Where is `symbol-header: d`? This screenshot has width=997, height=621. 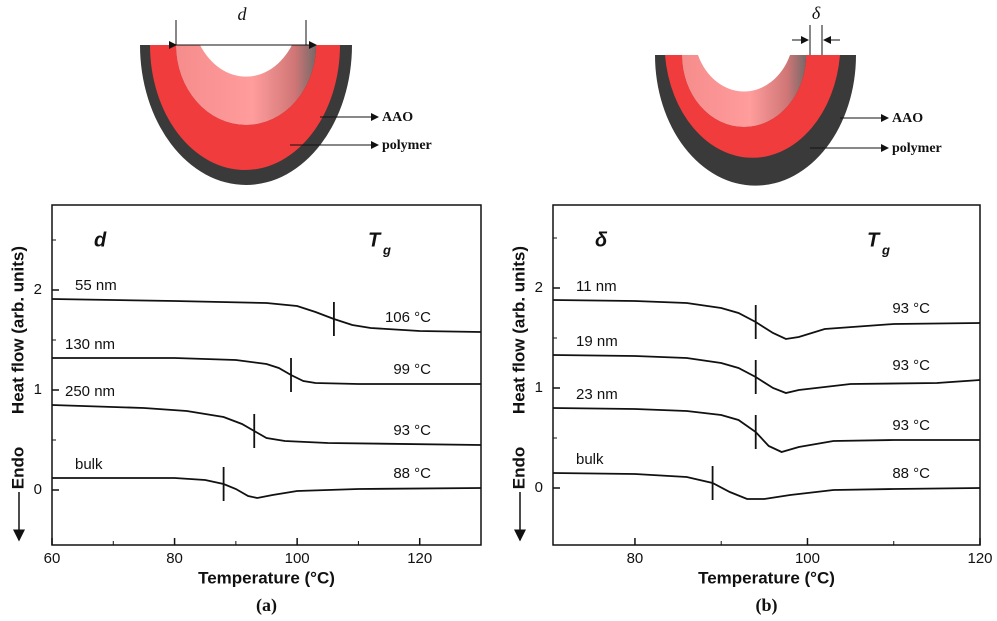 symbol-header: d is located at coordinates (100, 240).